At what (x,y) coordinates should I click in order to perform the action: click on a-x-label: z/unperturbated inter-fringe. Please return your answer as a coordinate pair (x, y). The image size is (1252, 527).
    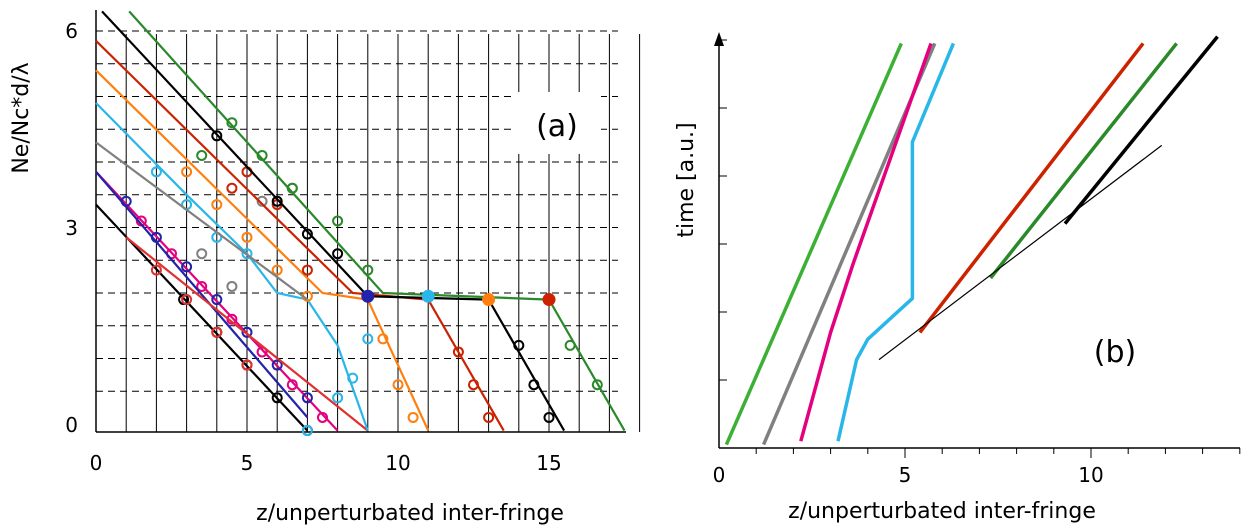
    Looking at the image, I should click on (410, 513).